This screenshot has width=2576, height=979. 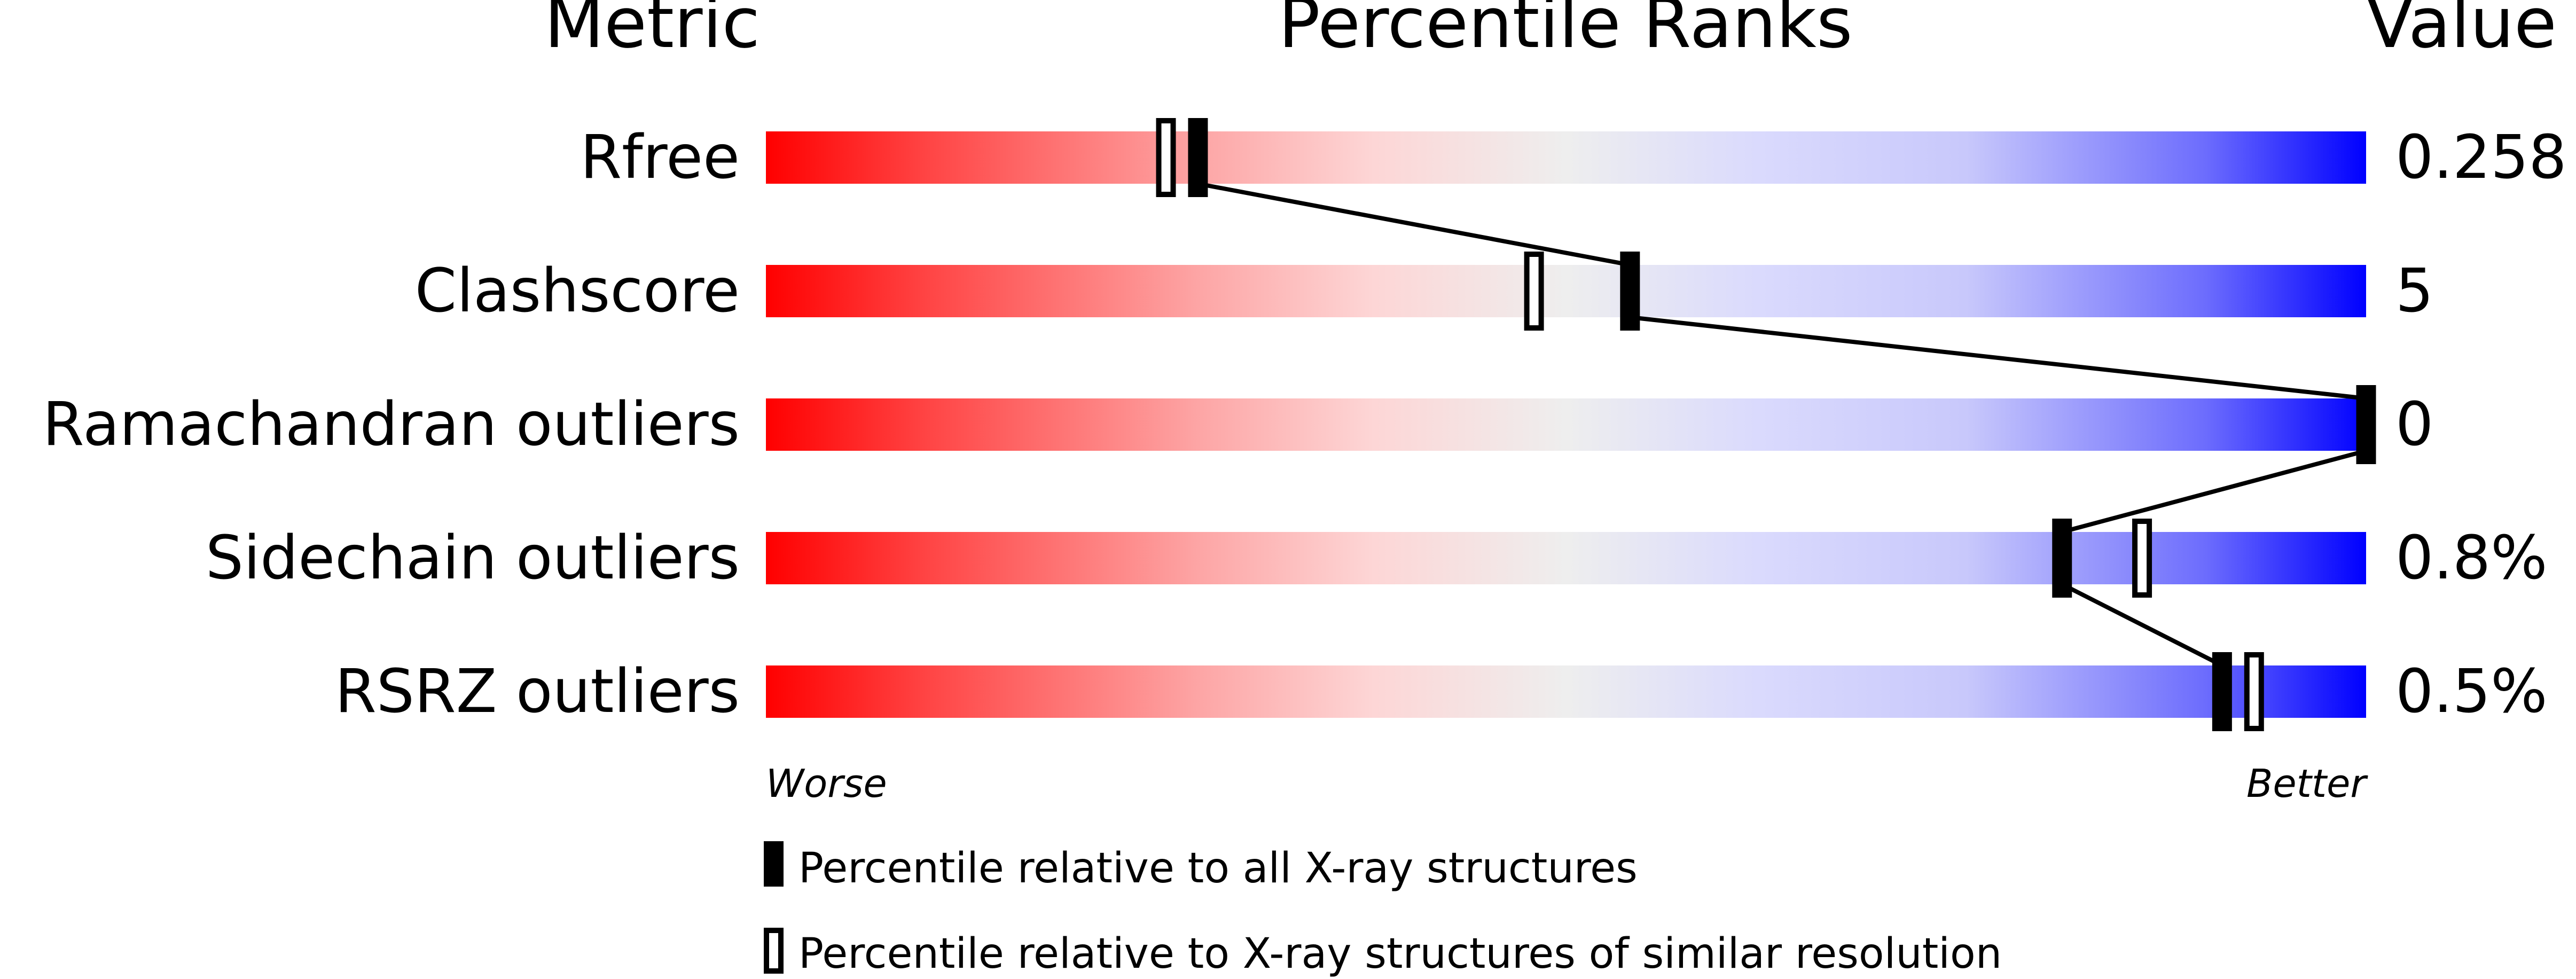 I want to click on metric-row: Ramachandran outliers 0, so click(x=1238, y=424).